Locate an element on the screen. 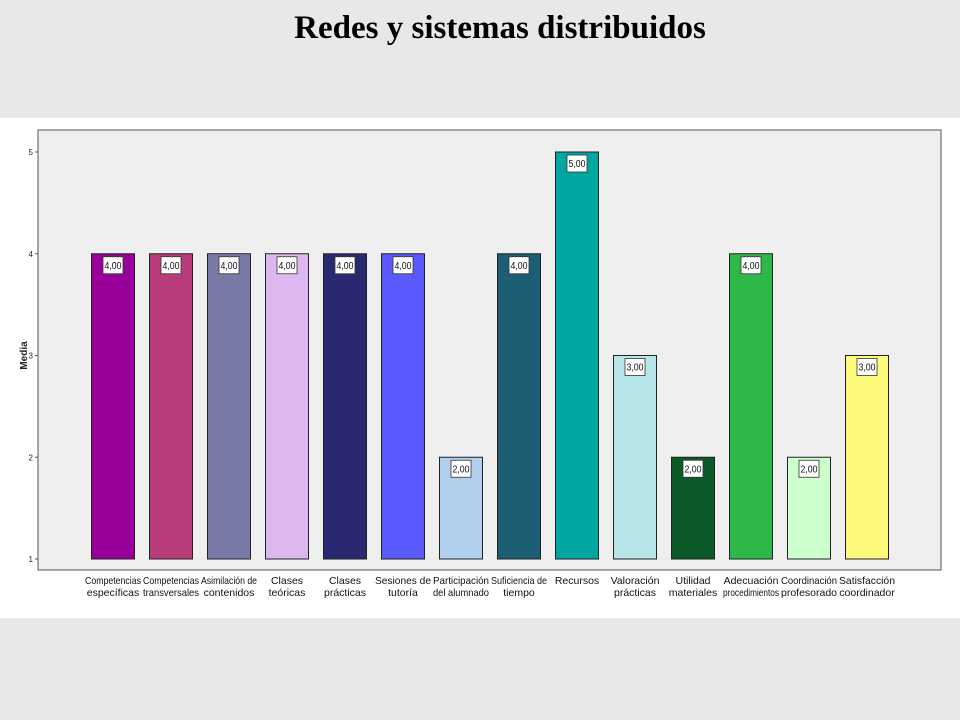  category-label: Suficiencia de is located at coordinates (519, 581).